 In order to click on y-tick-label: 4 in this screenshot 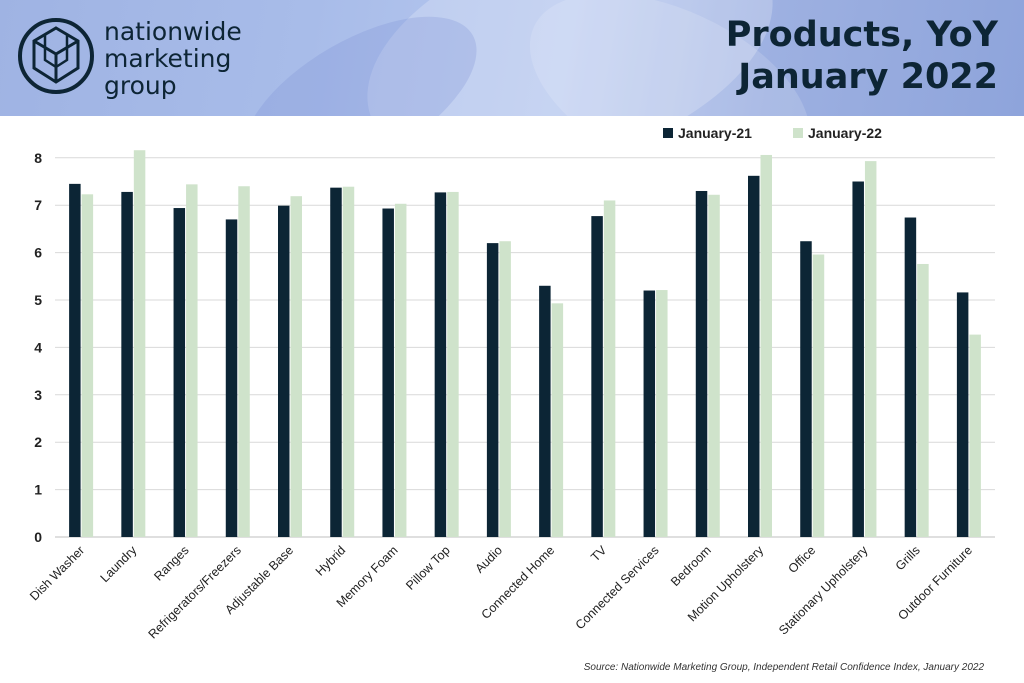, I will do `click(38, 347)`.